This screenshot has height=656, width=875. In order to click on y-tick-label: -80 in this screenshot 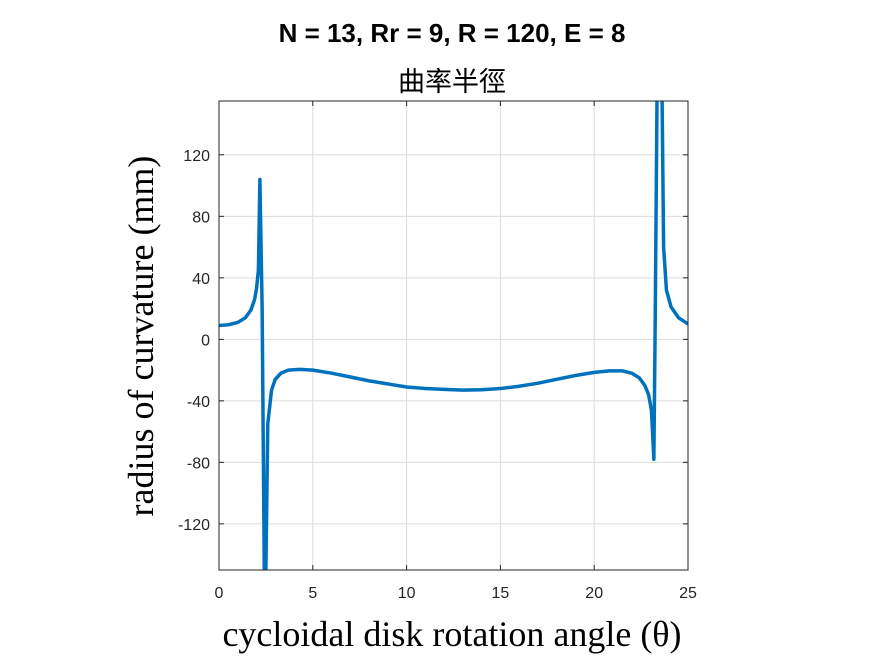, I will do `click(198, 463)`.